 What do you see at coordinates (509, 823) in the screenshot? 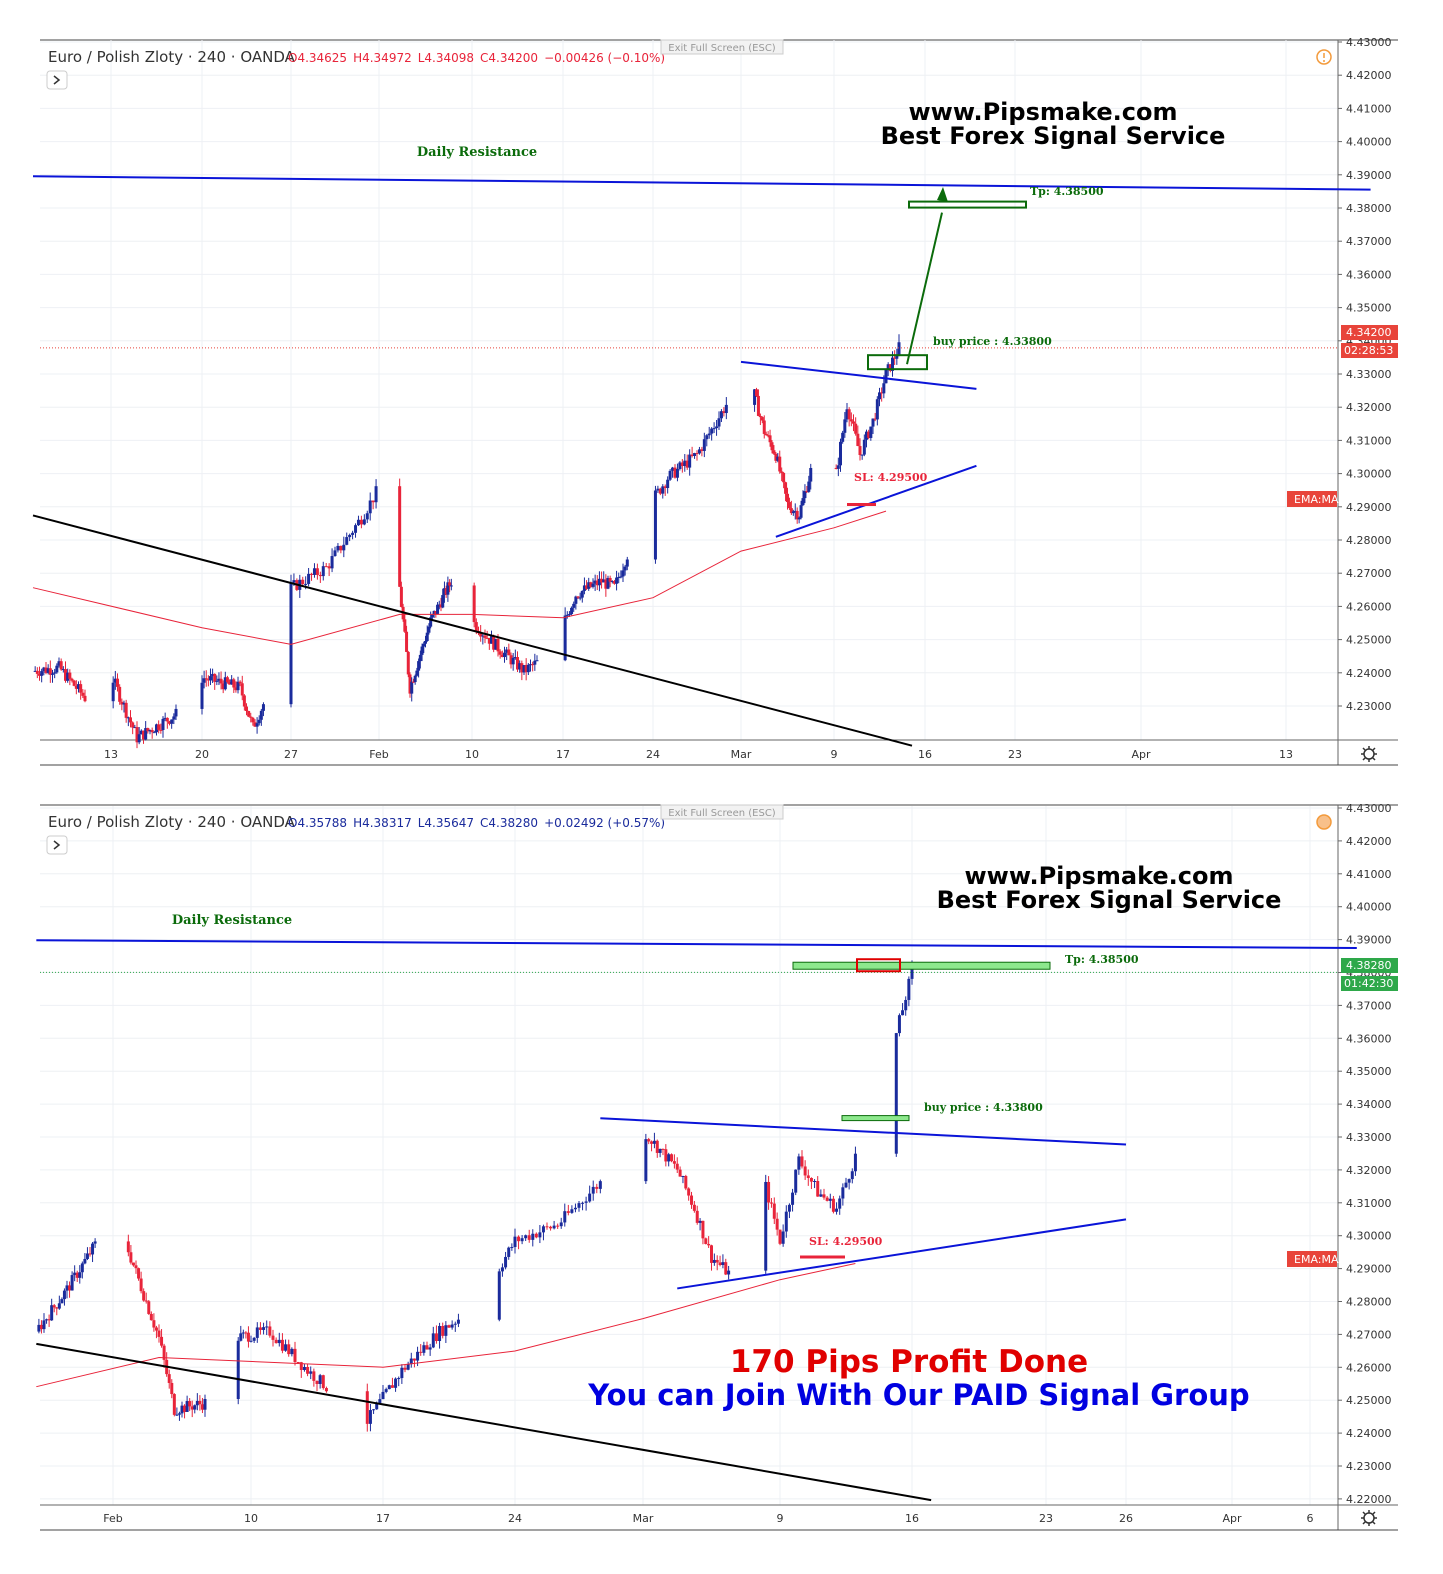
I see `ohlc-close: C4.38280` at bounding box center [509, 823].